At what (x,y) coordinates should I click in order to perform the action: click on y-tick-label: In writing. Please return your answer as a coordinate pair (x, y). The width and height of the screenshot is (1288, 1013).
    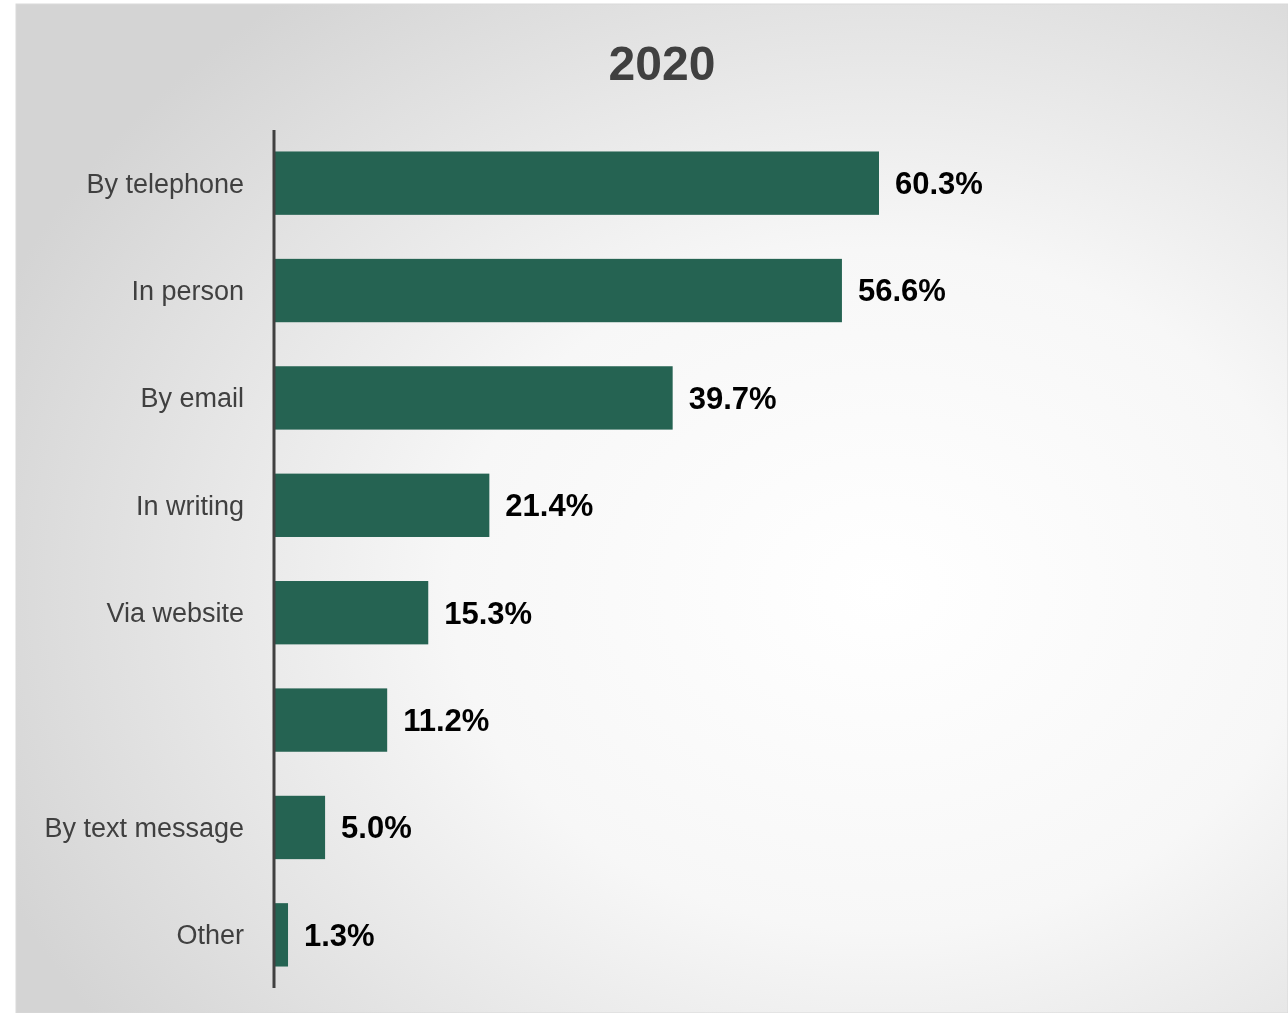
    Looking at the image, I should click on (189, 505).